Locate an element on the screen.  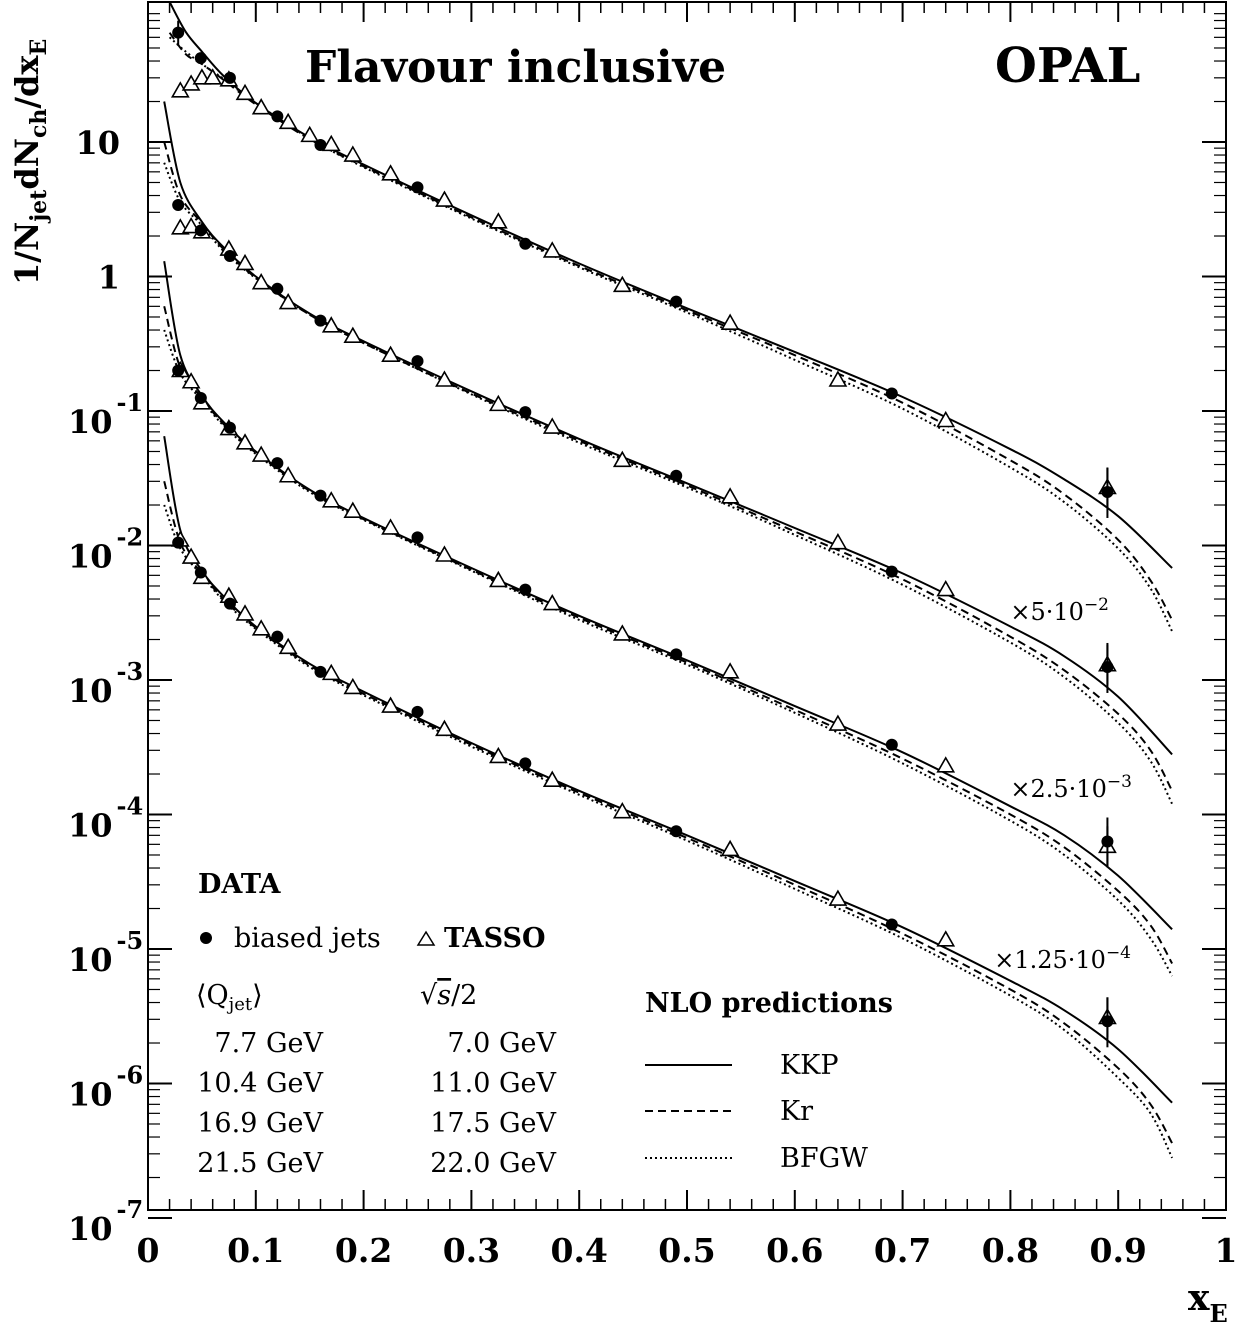
x-tick-label: 0.1 is located at coordinates (255, 1250).